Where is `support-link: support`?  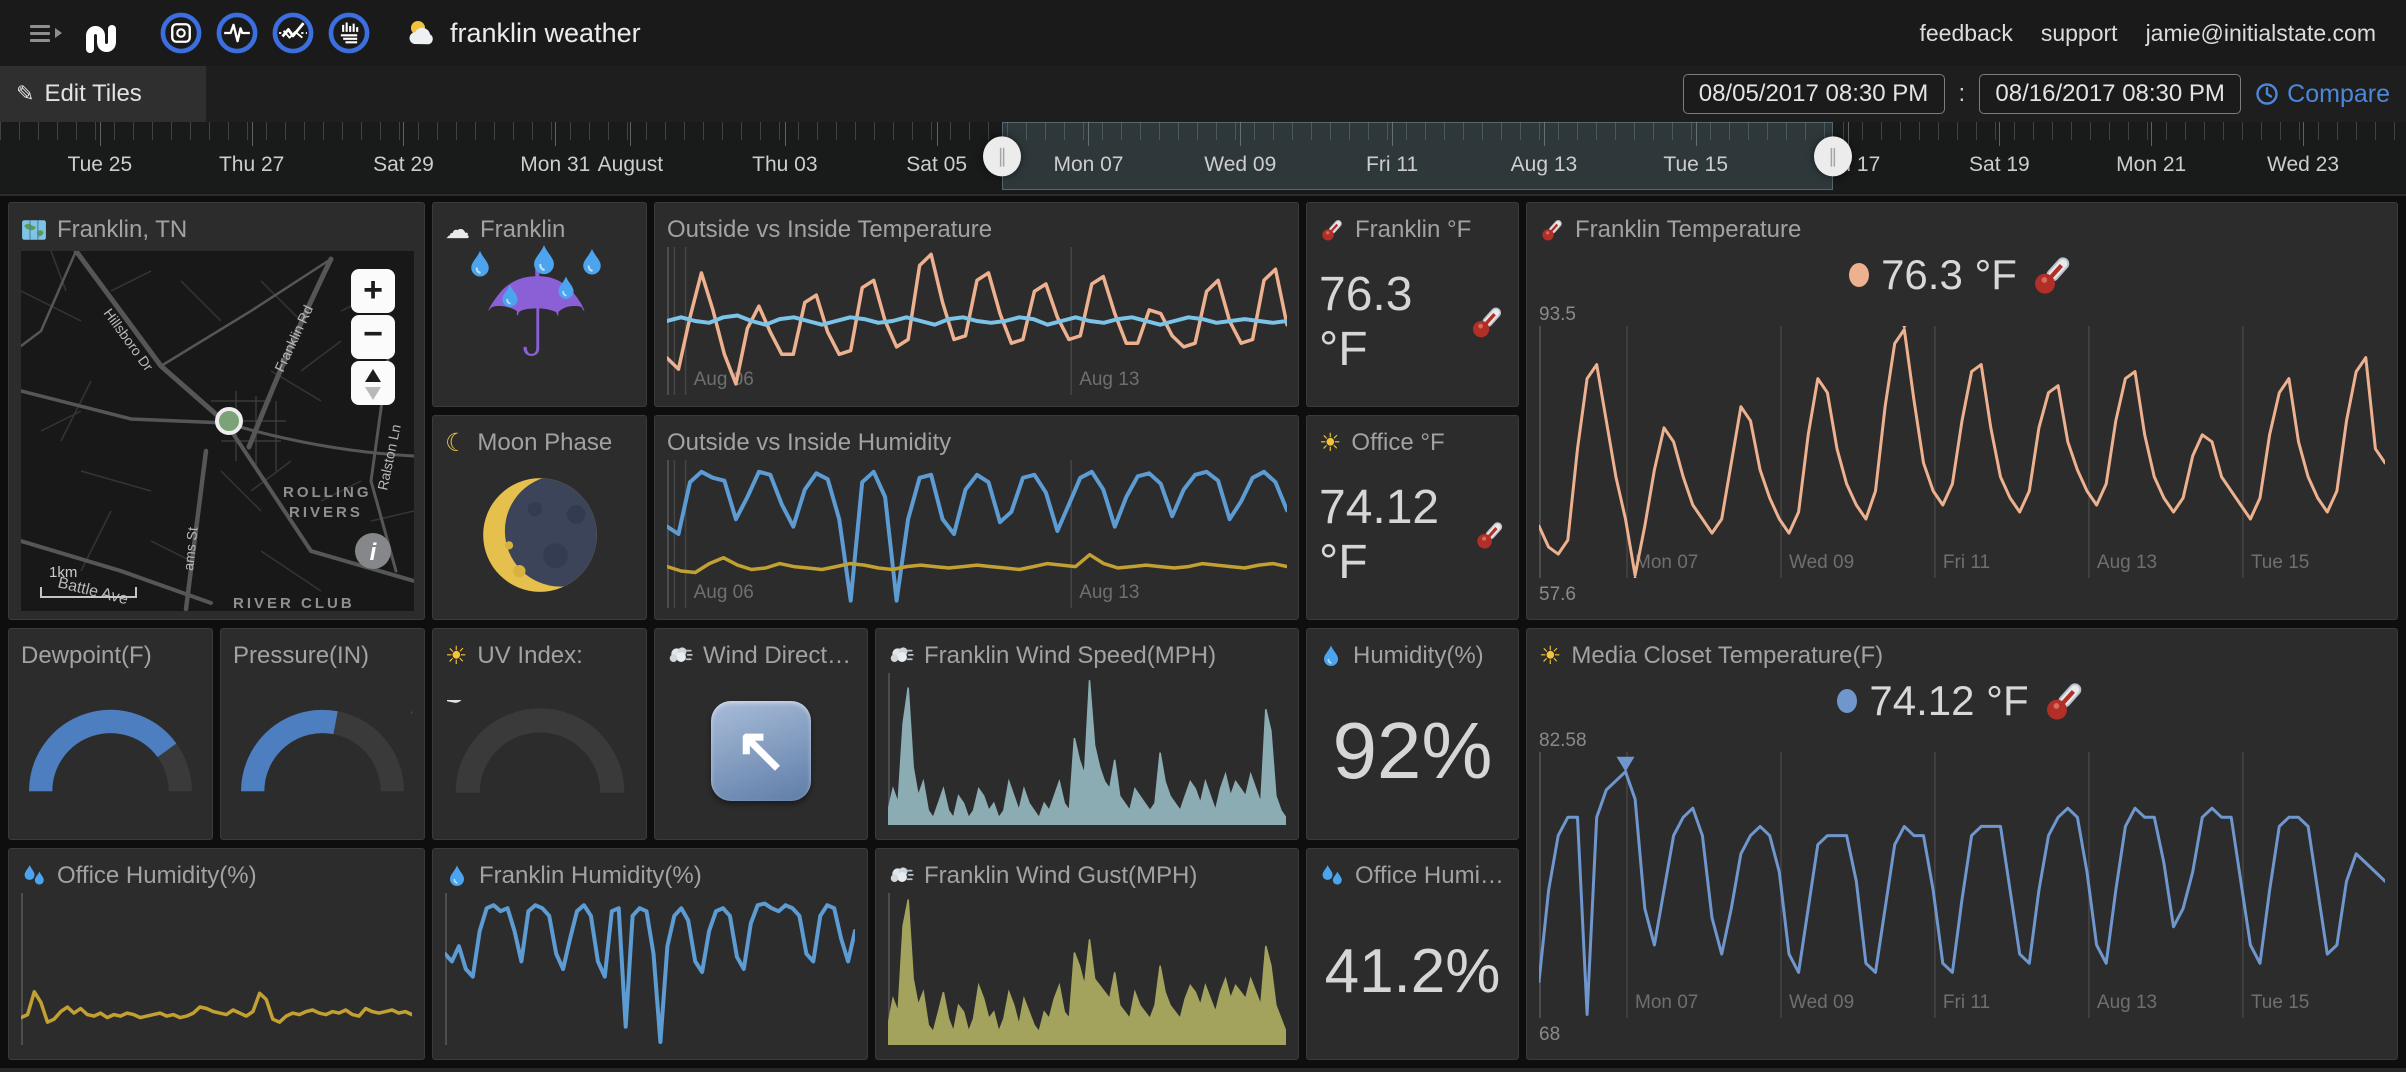 support-link: support is located at coordinates (2079, 32).